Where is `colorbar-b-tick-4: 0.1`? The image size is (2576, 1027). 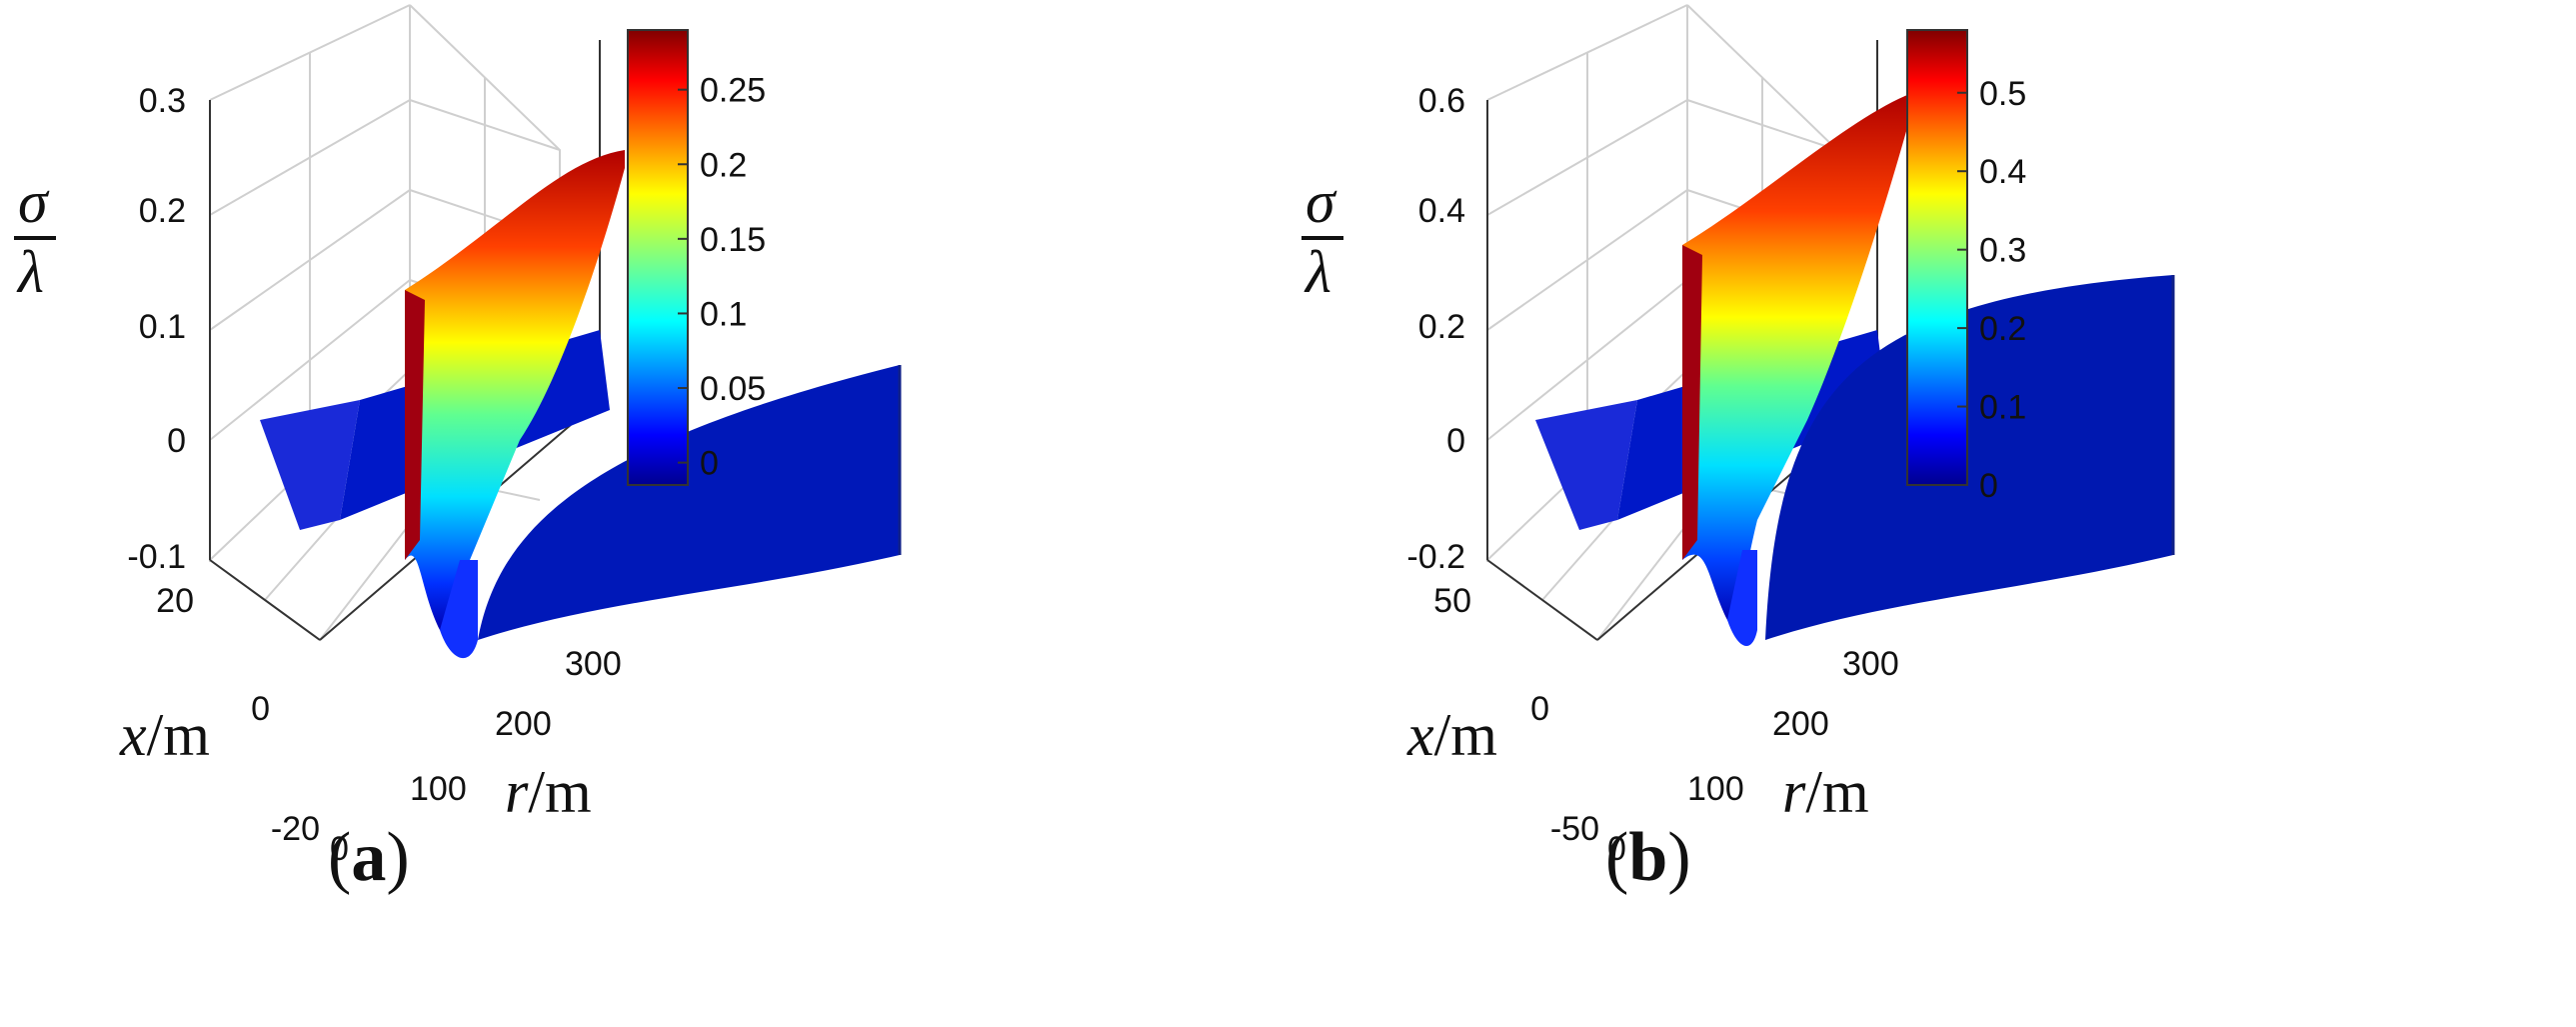 colorbar-b-tick-4: 0.1 is located at coordinates (2003, 408).